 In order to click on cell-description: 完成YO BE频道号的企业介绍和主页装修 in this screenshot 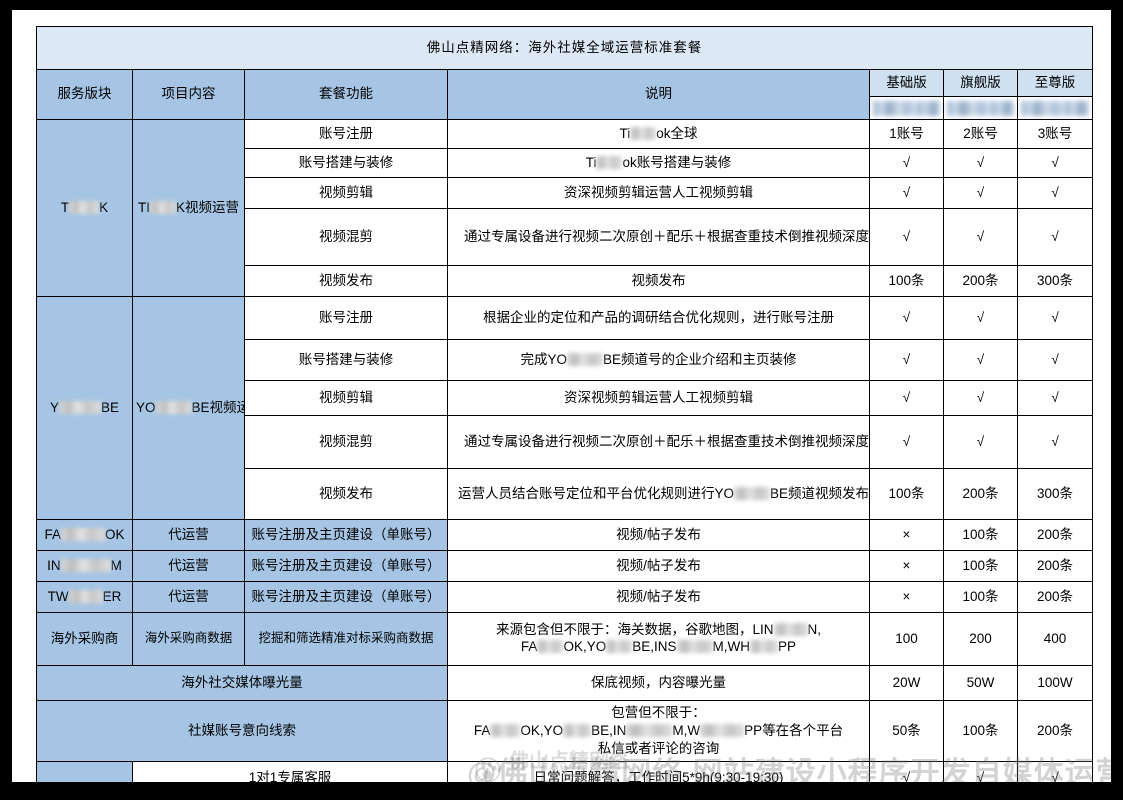, I will do `click(658, 360)`.